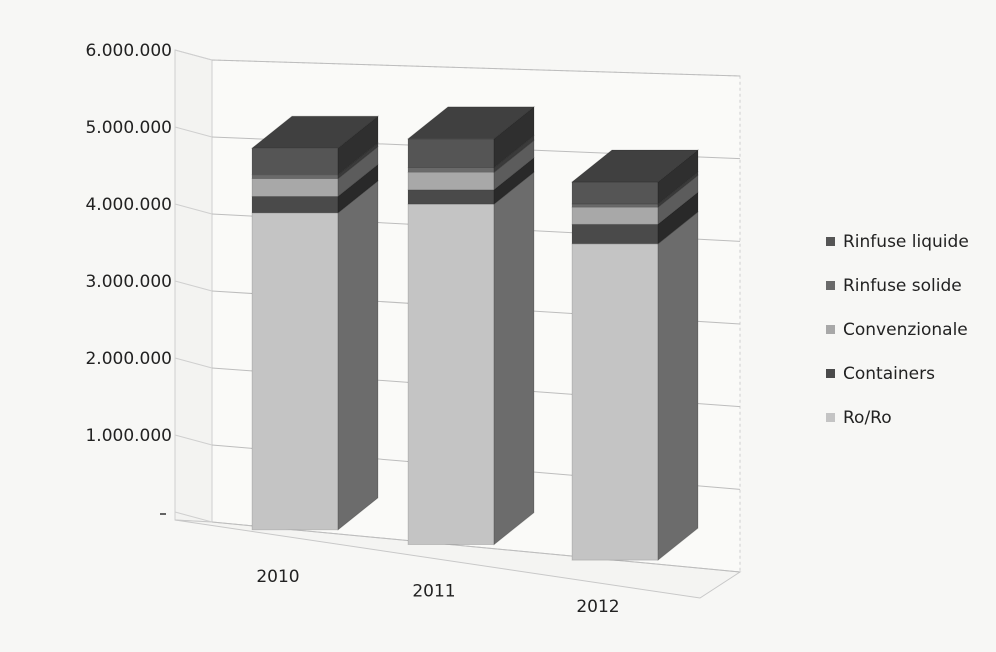 This screenshot has width=996, height=652. Describe the element at coordinates (128, 436) in the screenshot. I see `y-tick-label: 1.000.000` at that location.